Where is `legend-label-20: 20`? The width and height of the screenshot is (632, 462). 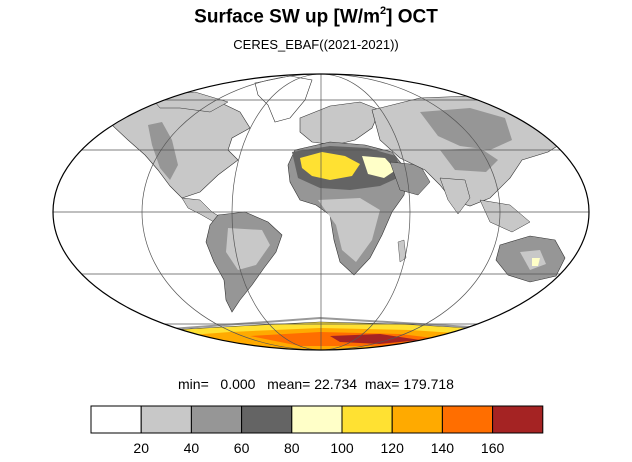 legend-label-20: 20 is located at coordinates (141, 448).